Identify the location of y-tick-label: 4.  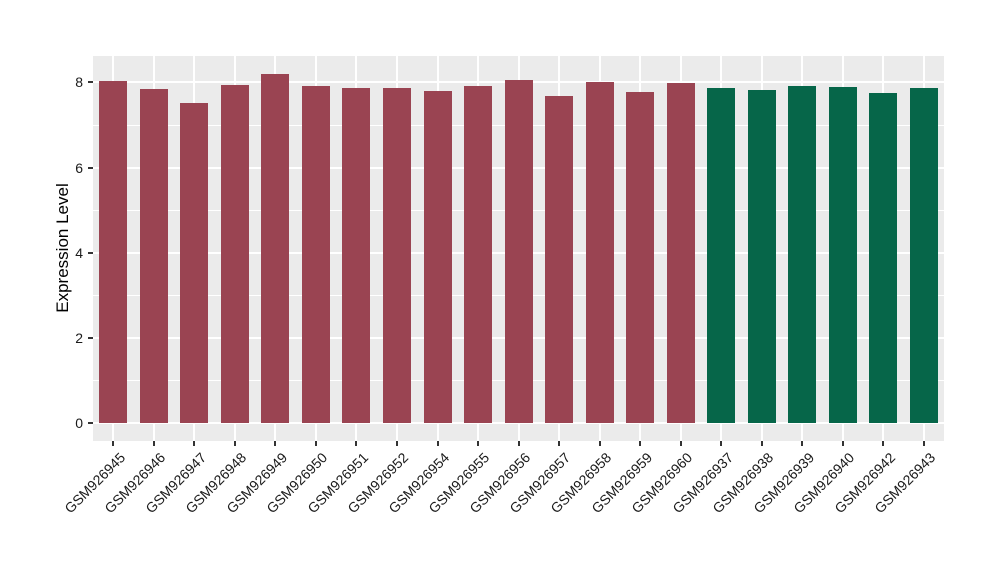
(79, 252).